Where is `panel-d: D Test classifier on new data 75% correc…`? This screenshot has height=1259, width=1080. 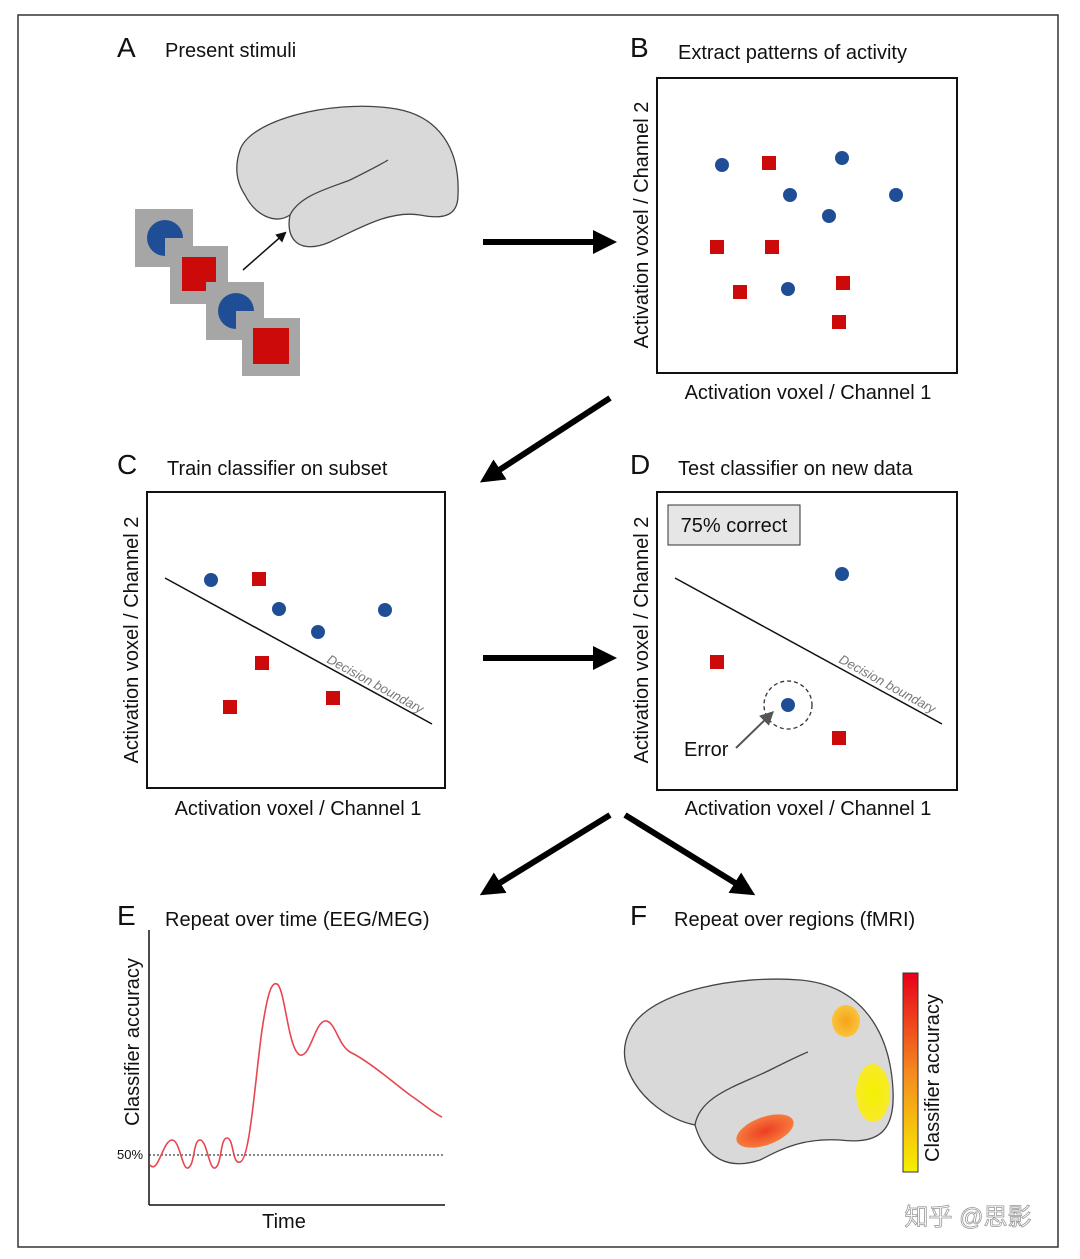 panel-d: D Test classifier on new data 75% correc… is located at coordinates (794, 634).